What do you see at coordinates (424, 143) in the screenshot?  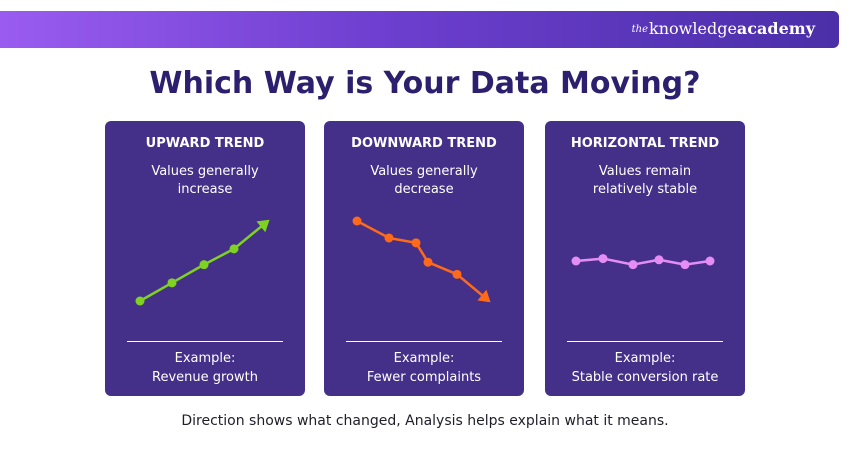 I see `card-title: DOWNWARD TREND` at bounding box center [424, 143].